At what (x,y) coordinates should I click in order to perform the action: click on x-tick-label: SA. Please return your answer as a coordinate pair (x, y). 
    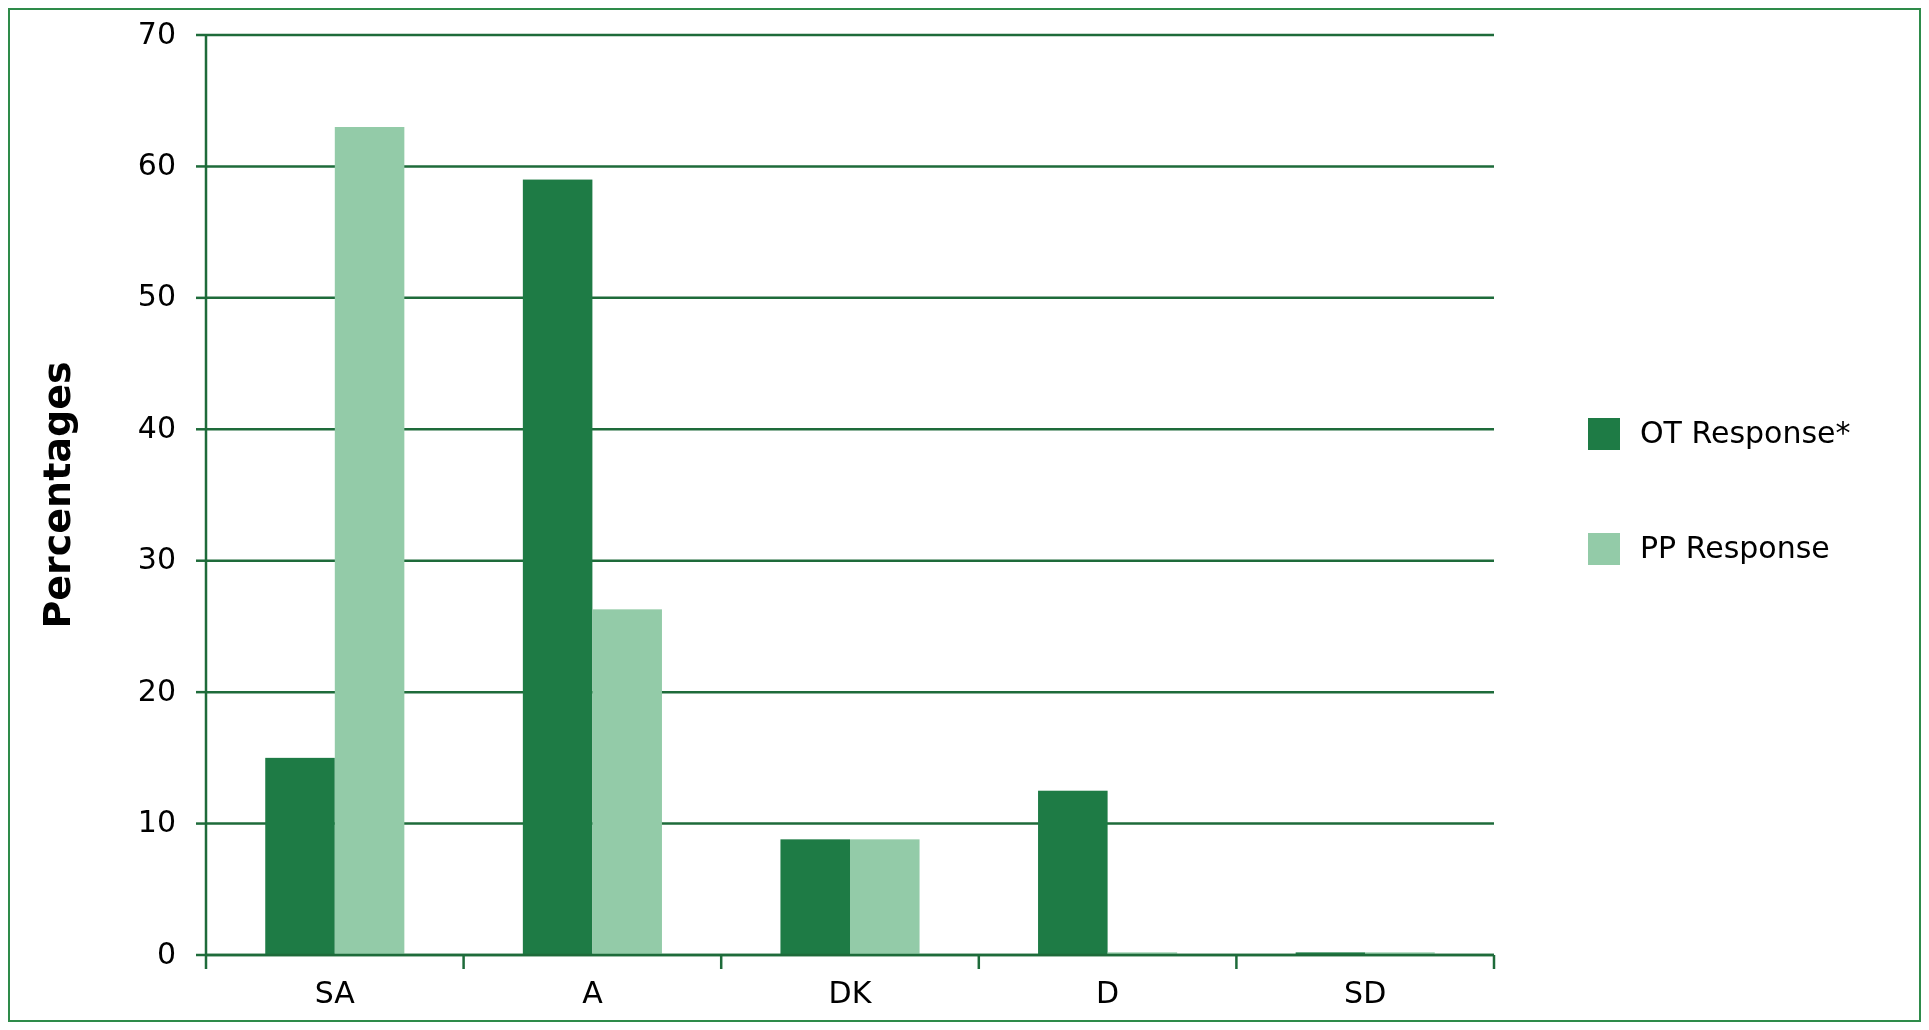
    Looking at the image, I should click on (335, 992).